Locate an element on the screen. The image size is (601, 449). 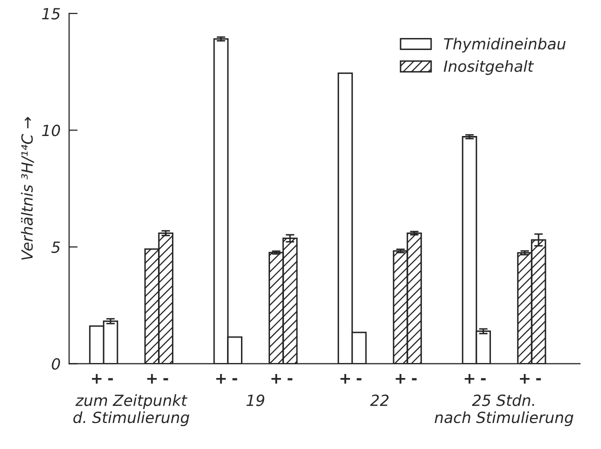
y-tick-label: 5 is located at coordinates (55, 247).